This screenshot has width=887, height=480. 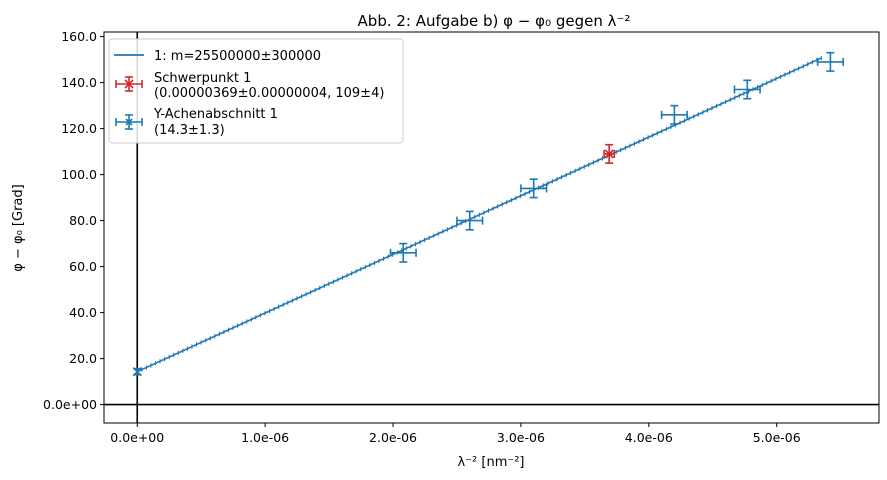 I want to click on legend-detail-centroid: (0.00000369±0.00000004, 109±4), so click(x=269, y=93).